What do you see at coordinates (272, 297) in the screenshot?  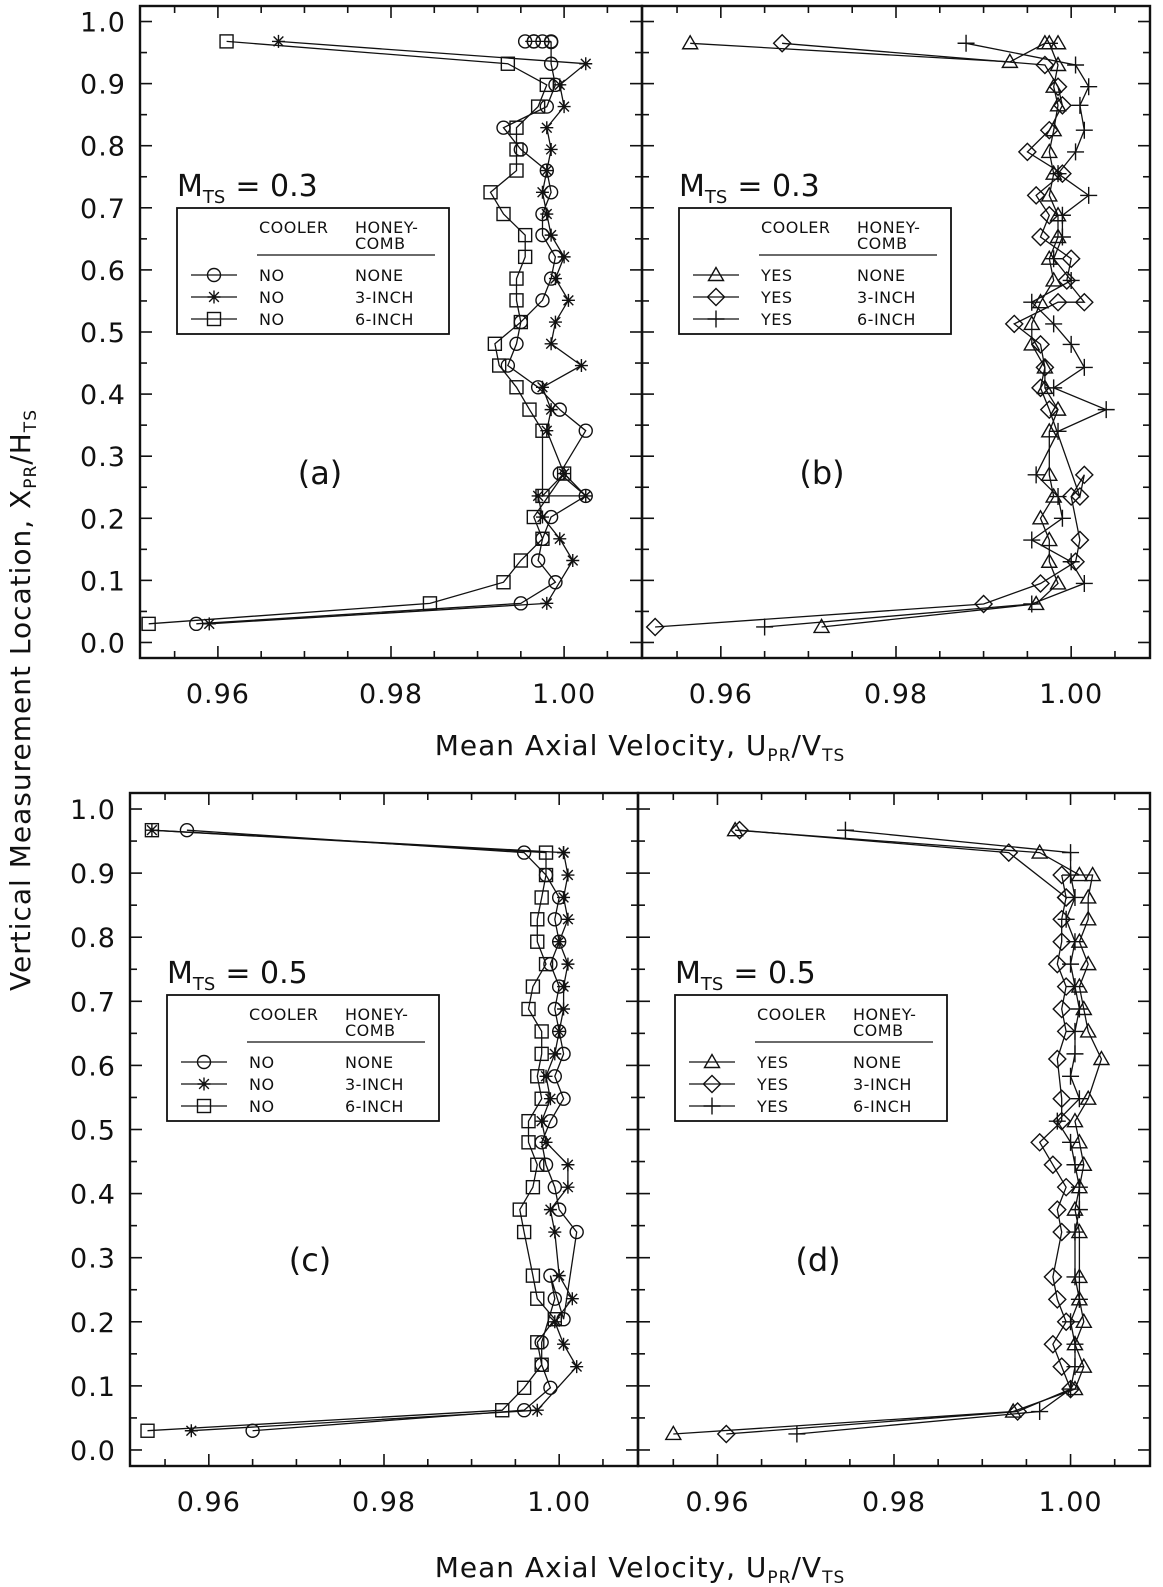 I see `legend-cooler-asterisk: NO` at bounding box center [272, 297].